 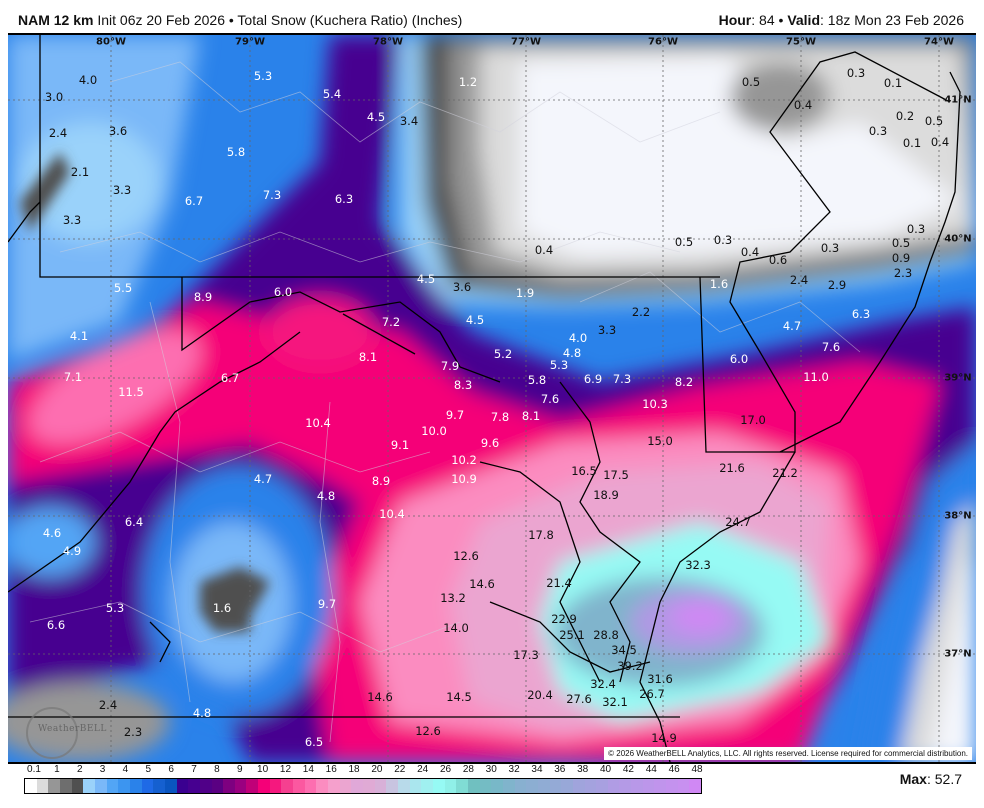 I want to click on snow-total-label: 17.5, so click(x=616, y=475).